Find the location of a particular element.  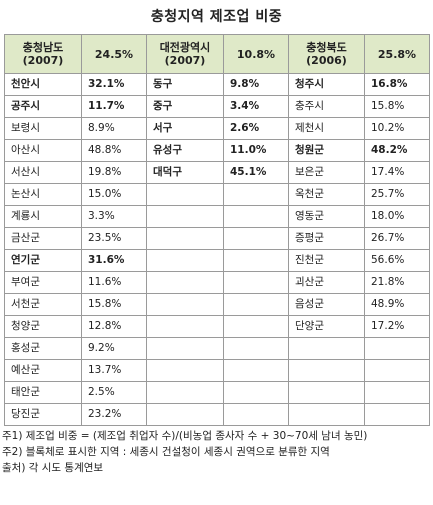

share-value-cell: 16.8% is located at coordinates (397, 84).